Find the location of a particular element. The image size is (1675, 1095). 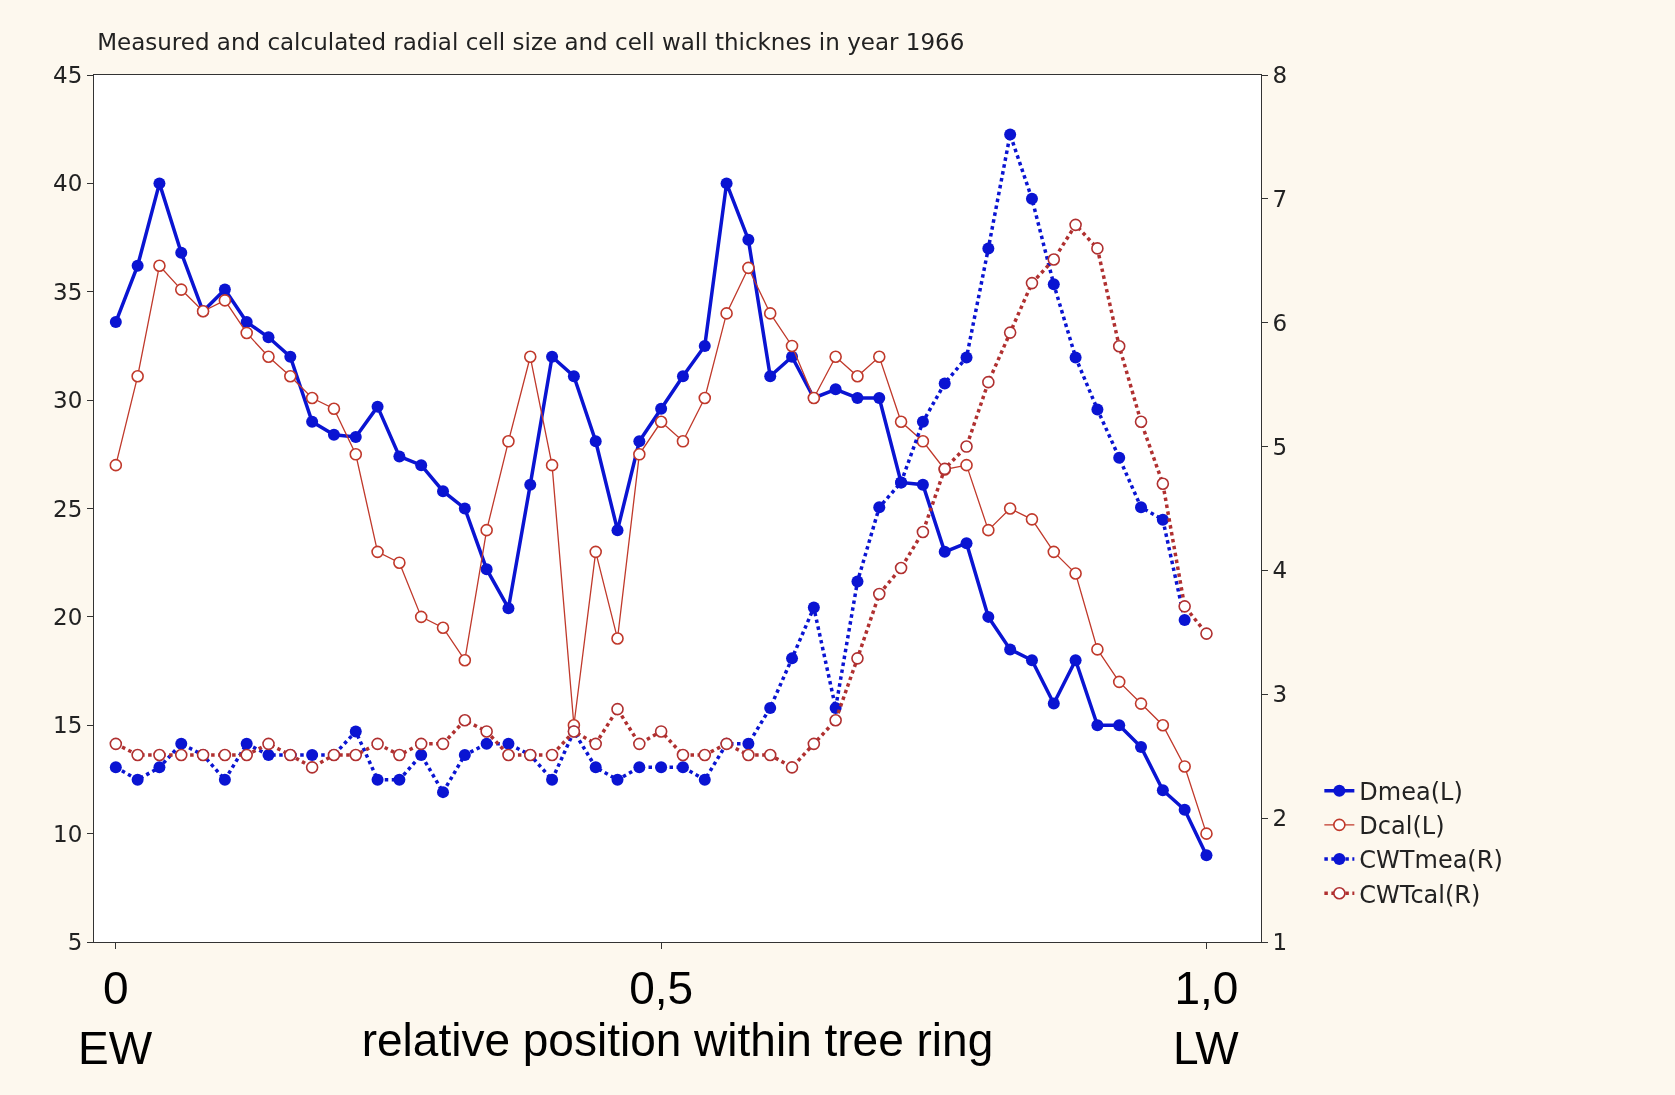

y2-tick-label: 8 is located at coordinates (1280, 75).